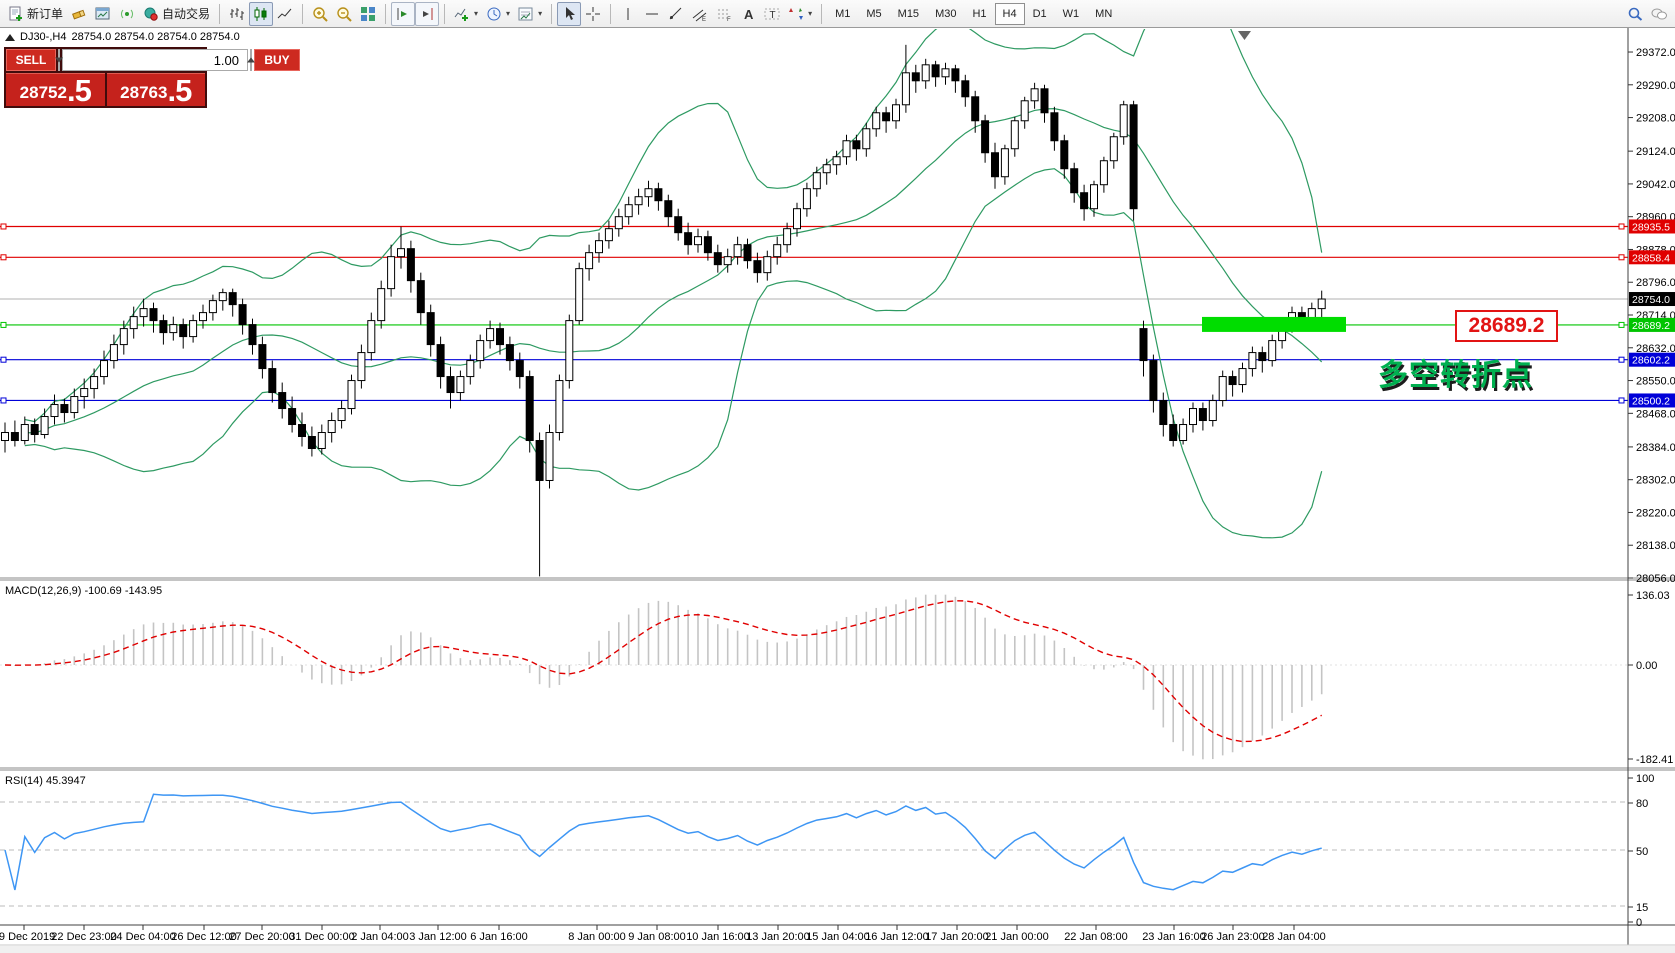 The image size is (1675, 953). I want to click on horizontal-line-button, so click(652, 14).